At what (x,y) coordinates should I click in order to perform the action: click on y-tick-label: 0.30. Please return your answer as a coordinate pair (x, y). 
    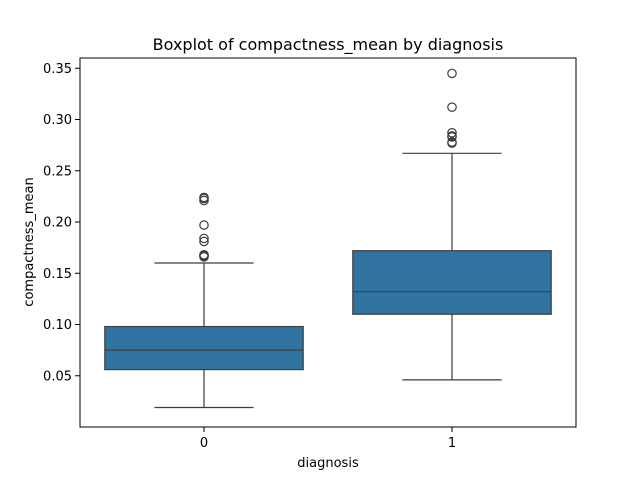
    Looking at the image, I should click on (57, 120).